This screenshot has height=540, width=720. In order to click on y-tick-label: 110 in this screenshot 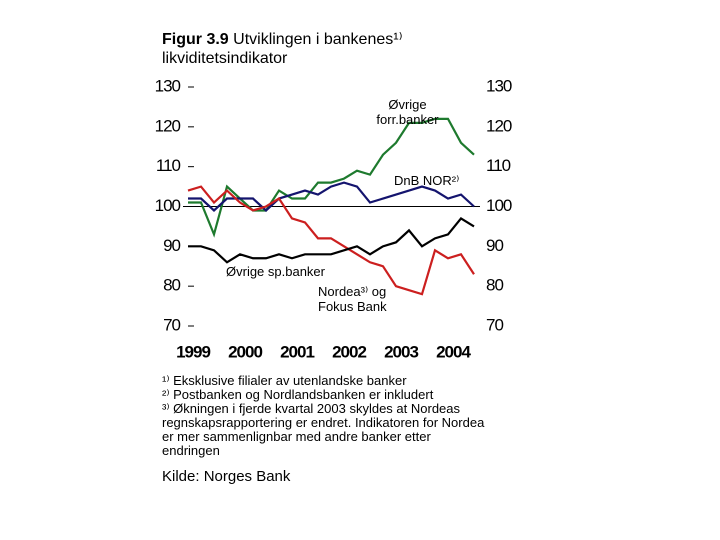, I will do `click(168, 165)`.